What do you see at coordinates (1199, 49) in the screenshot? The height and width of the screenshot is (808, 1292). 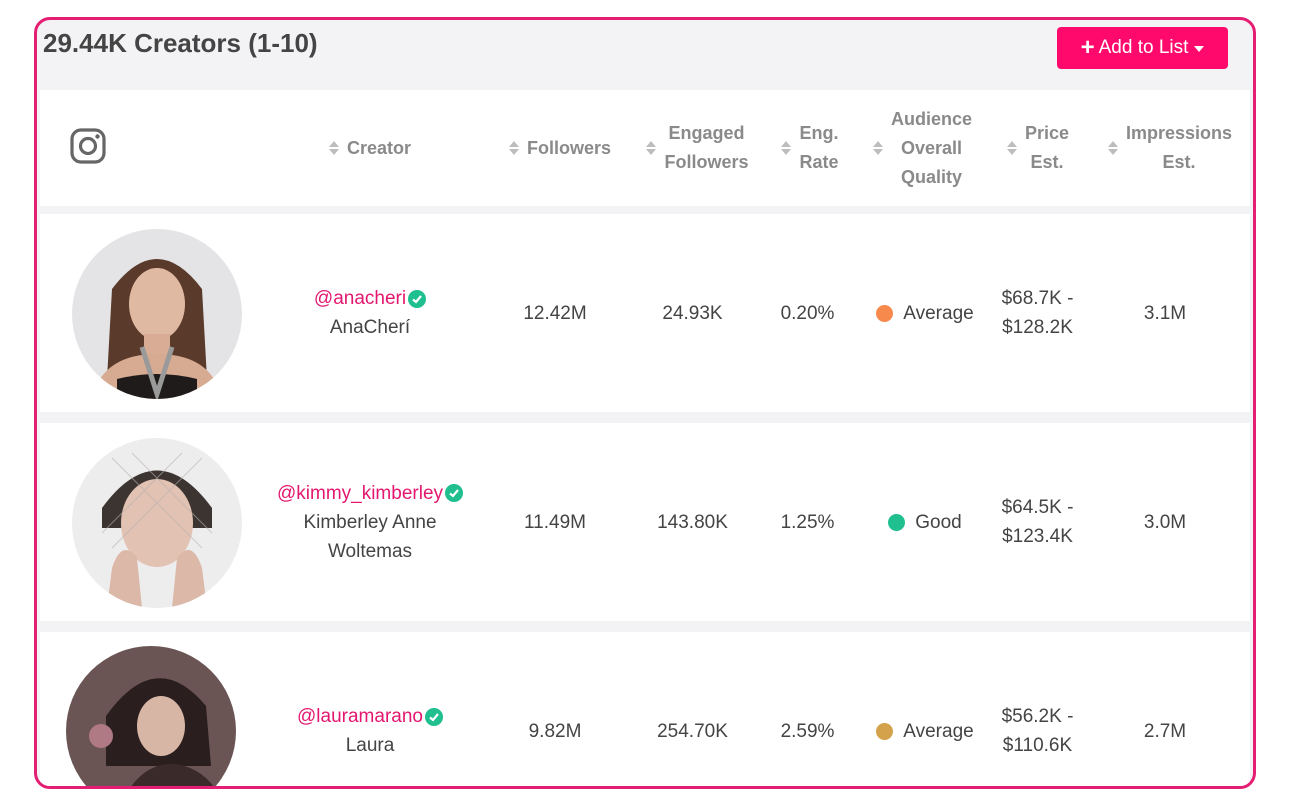 I see `caret-down-icon` at bounding box center [1199, 49].